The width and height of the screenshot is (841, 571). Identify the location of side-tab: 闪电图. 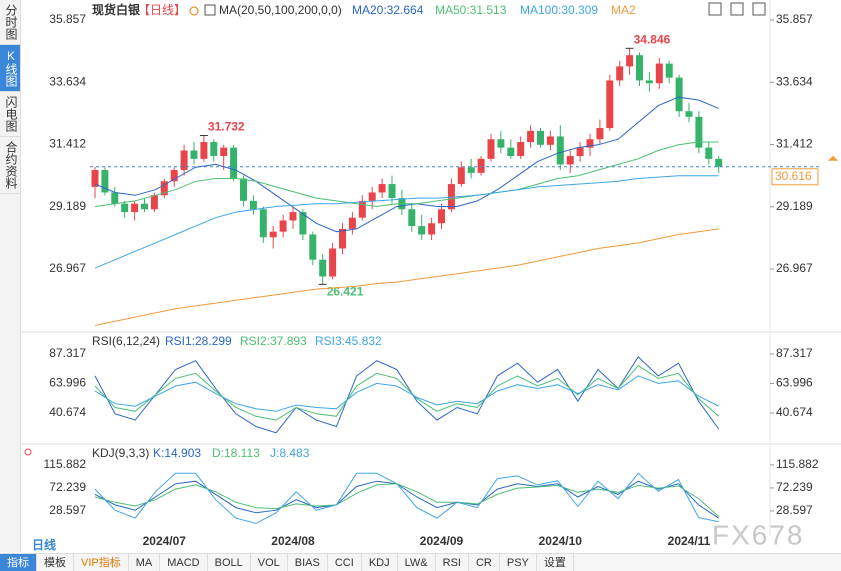
(10, 114).